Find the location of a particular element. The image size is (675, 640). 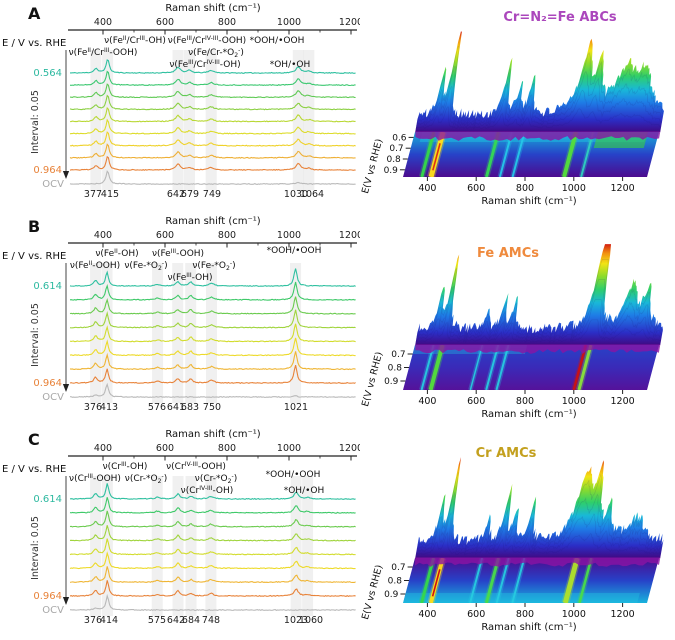

e-axis-tick-label: 0.7 is located at coordinates (396, 149).